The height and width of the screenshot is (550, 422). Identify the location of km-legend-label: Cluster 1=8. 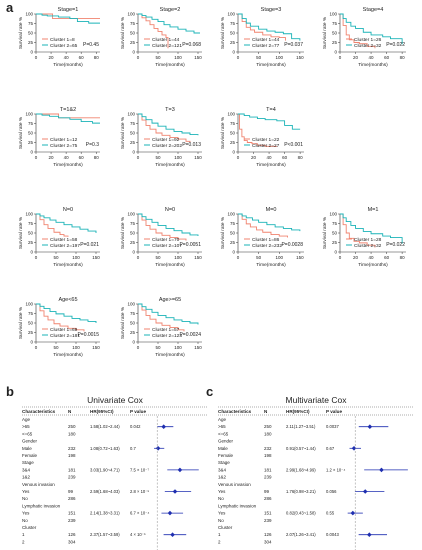
(62, 40).